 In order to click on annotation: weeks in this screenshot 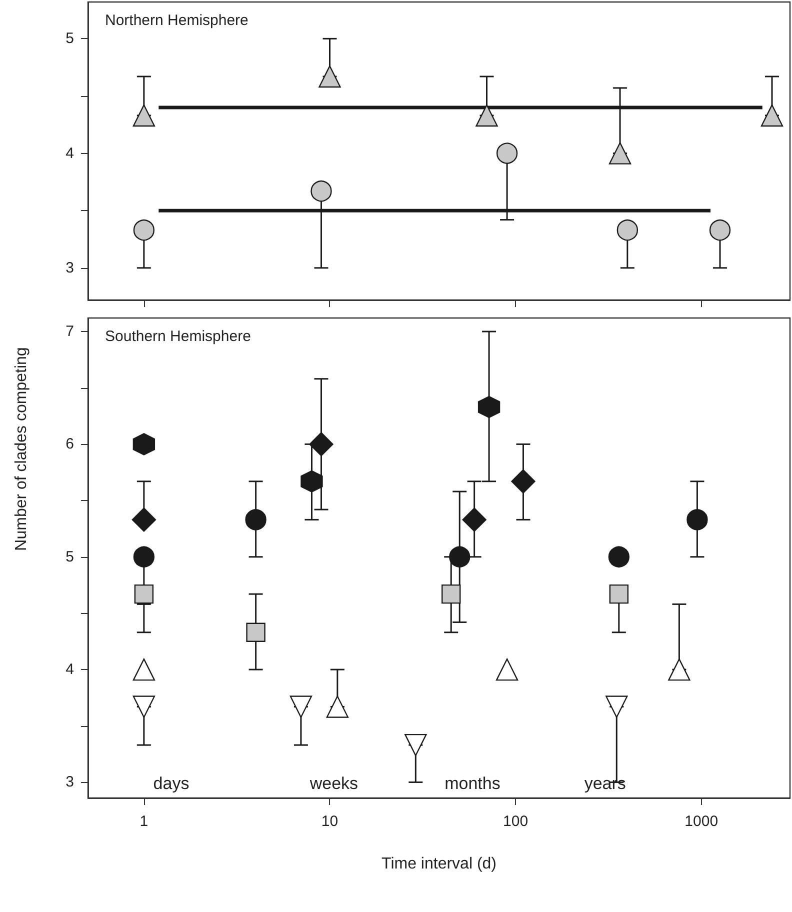, I will do `click(333, 783)`.